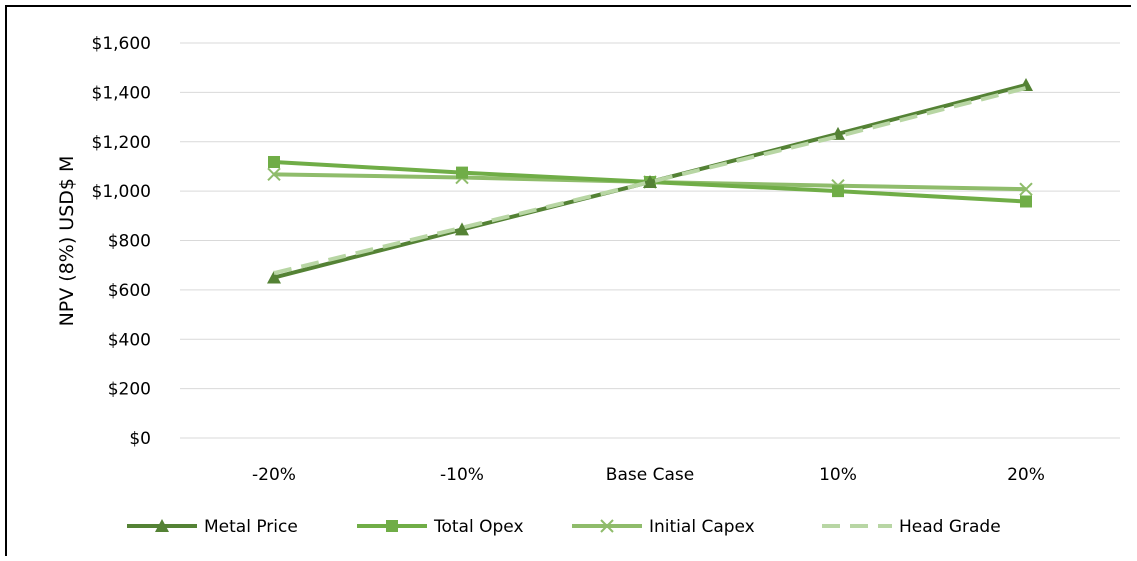  Describe the element at coordinates (251, 527) in the screenshot. I see `legend-label: Metal Price` at that location.